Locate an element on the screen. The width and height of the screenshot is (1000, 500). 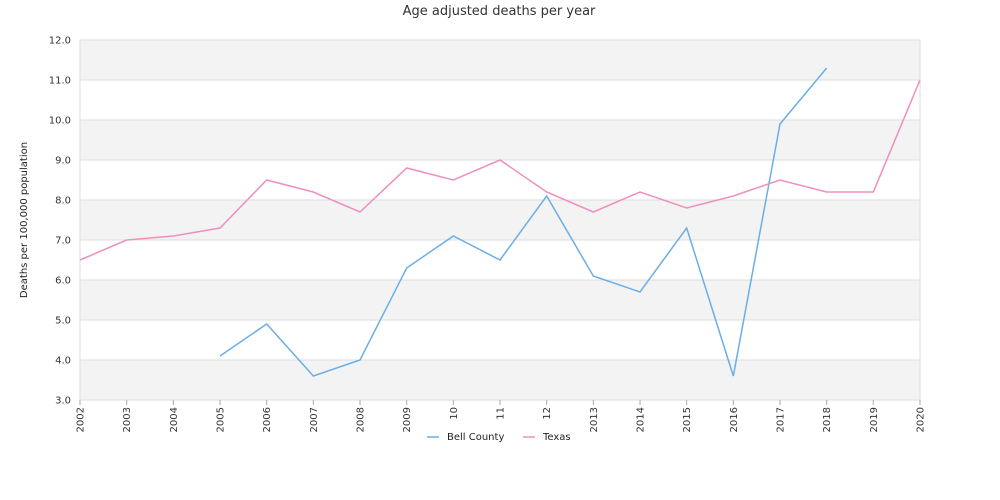
x-tick-label: 2013 is located at coordinates (594, 419).